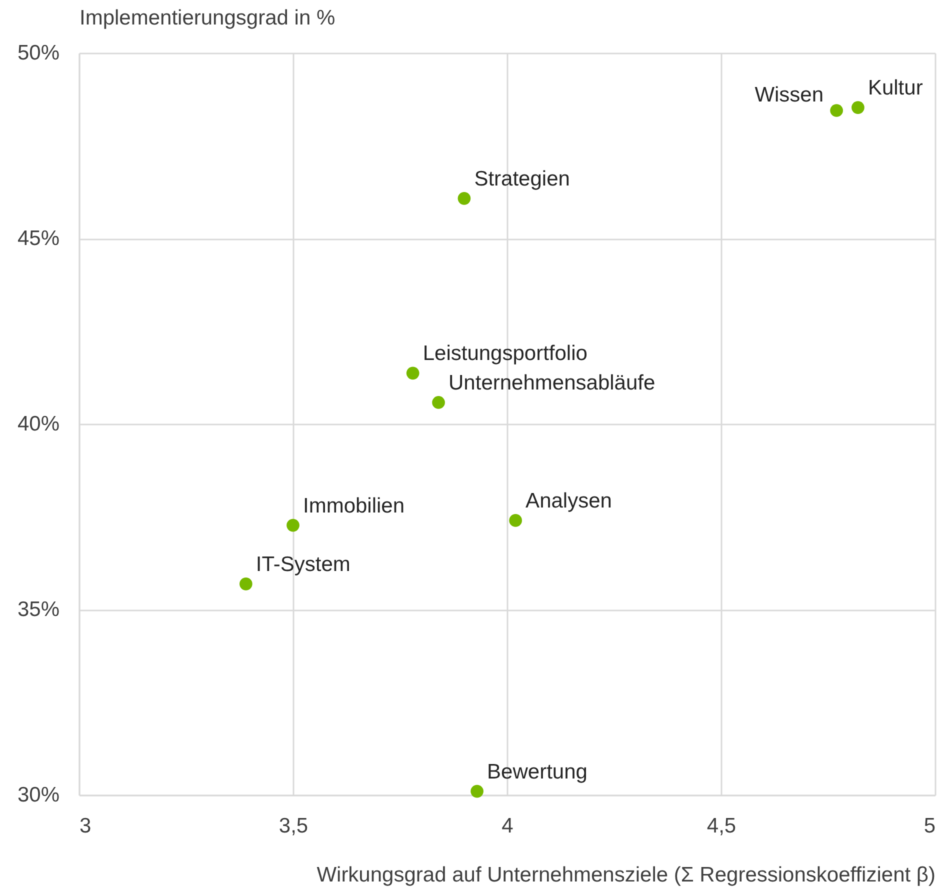 The width and height of the screenshot is (947, 888). I want to click on y-axis-title: Implementierungsgrad in %, so click(208, 18).